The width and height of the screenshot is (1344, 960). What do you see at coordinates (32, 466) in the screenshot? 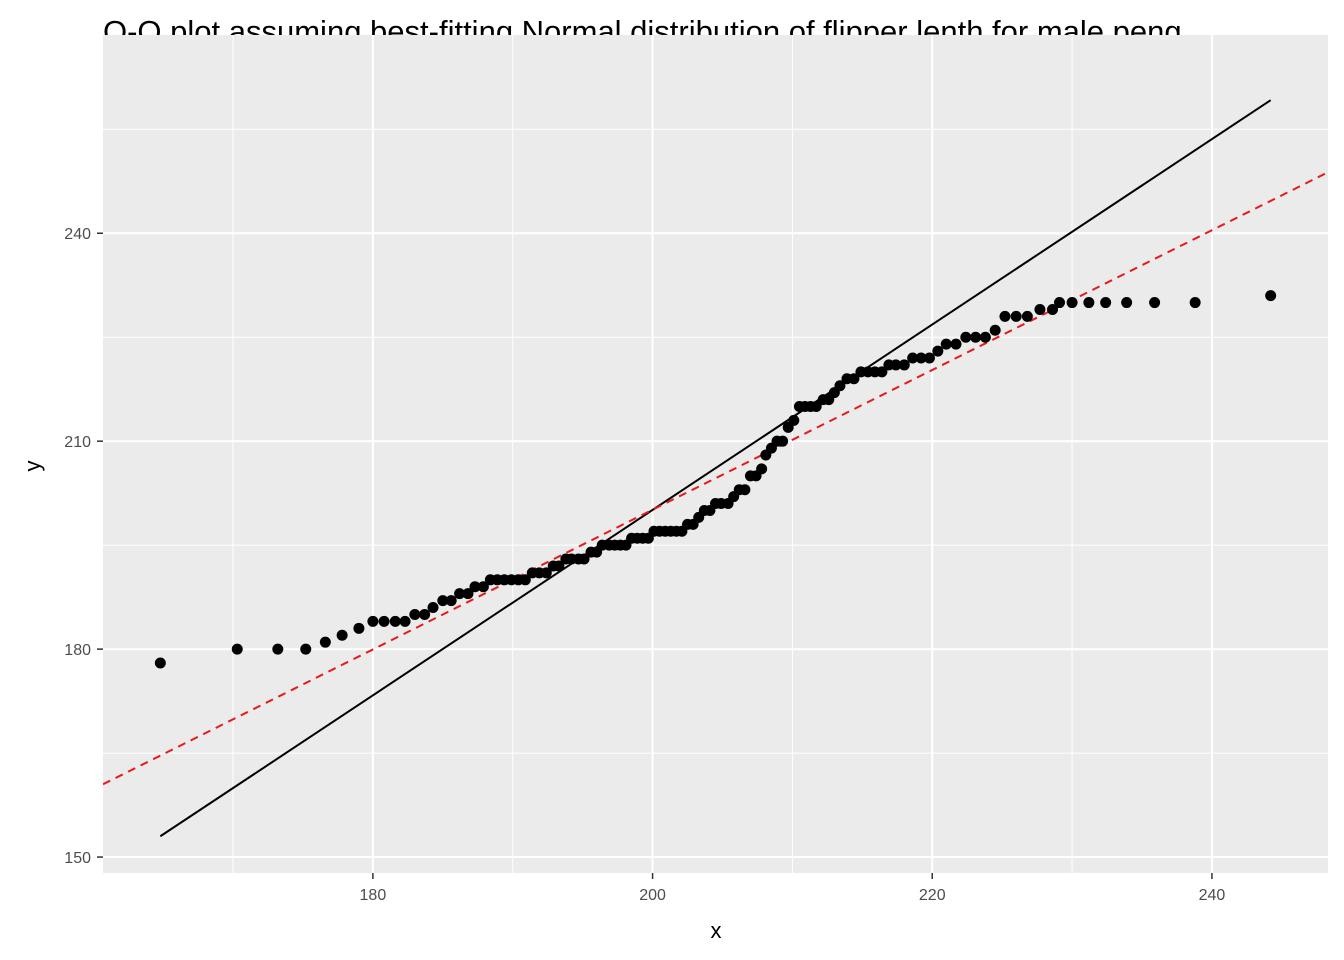
I see `y-axis-label: y` at bounding box center [32, 466].